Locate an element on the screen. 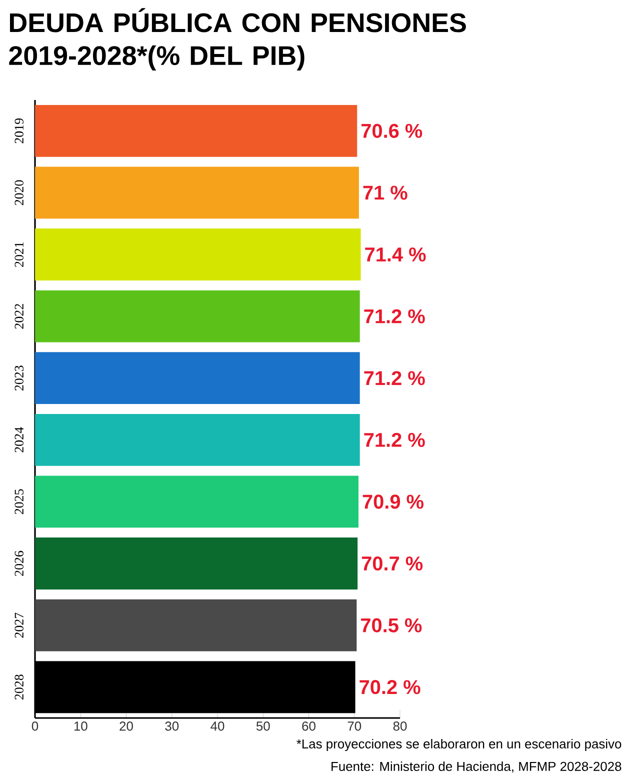  y-tick-label: 2025 is located at coordinates (19, 501).